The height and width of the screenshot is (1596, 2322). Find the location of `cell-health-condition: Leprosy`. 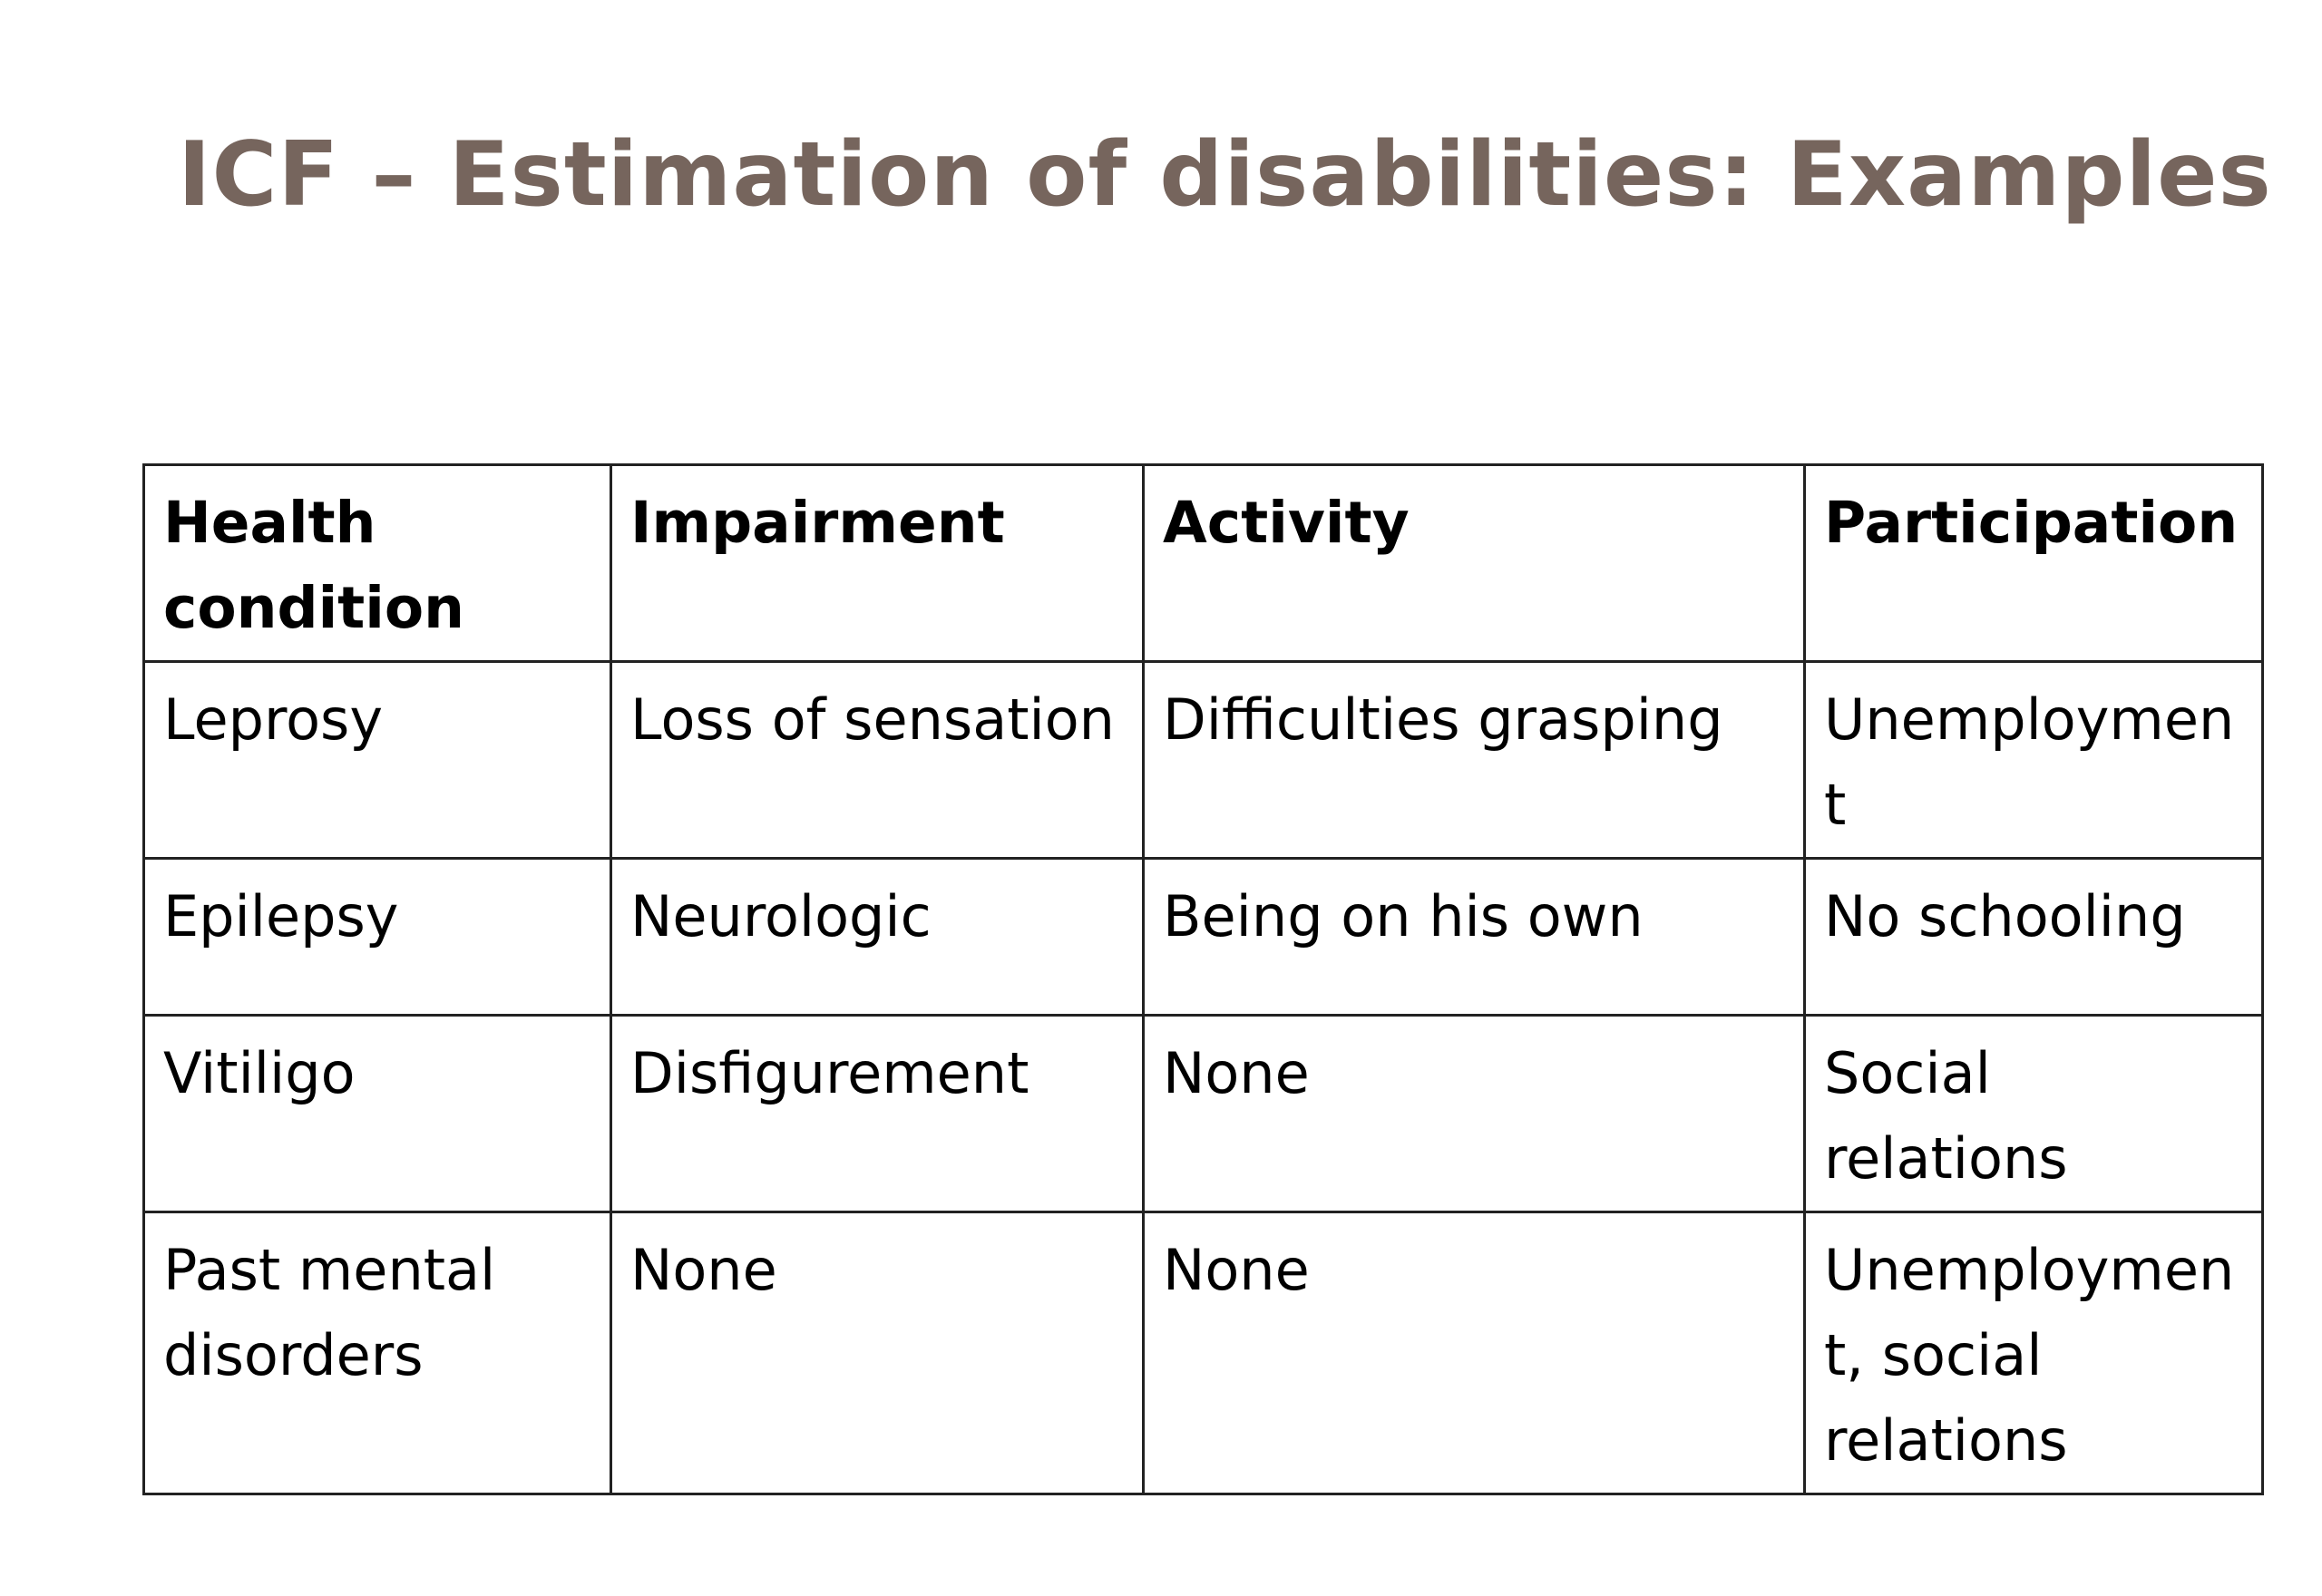

cell-health-condition: Leprosy is located at coordinates (377, 760).